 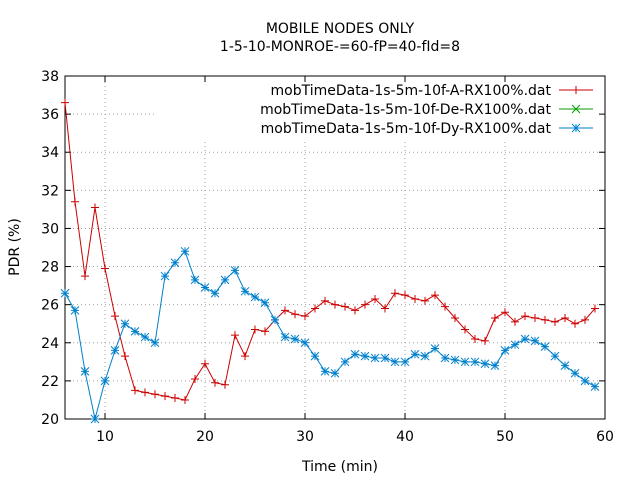 I want to click on x-tick-label: 60, so click(x=605, y=437).